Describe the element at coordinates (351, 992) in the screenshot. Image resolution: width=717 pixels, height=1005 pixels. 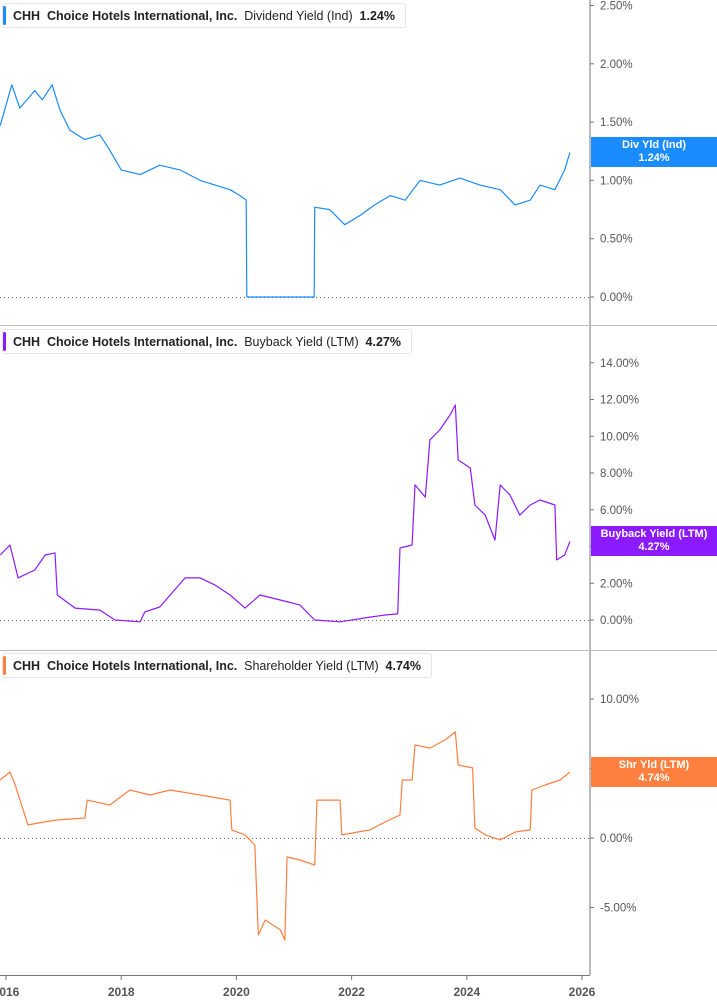
I see `x-tick-label: 2022` at that location.